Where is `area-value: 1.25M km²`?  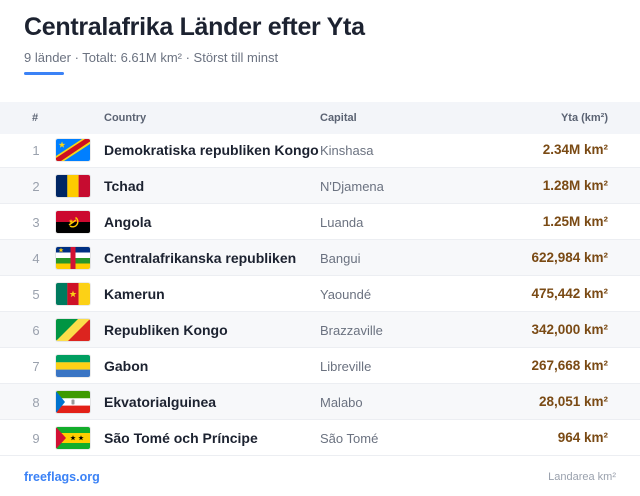 area-value: 1.25M km² is located at coordinates (575, 221).